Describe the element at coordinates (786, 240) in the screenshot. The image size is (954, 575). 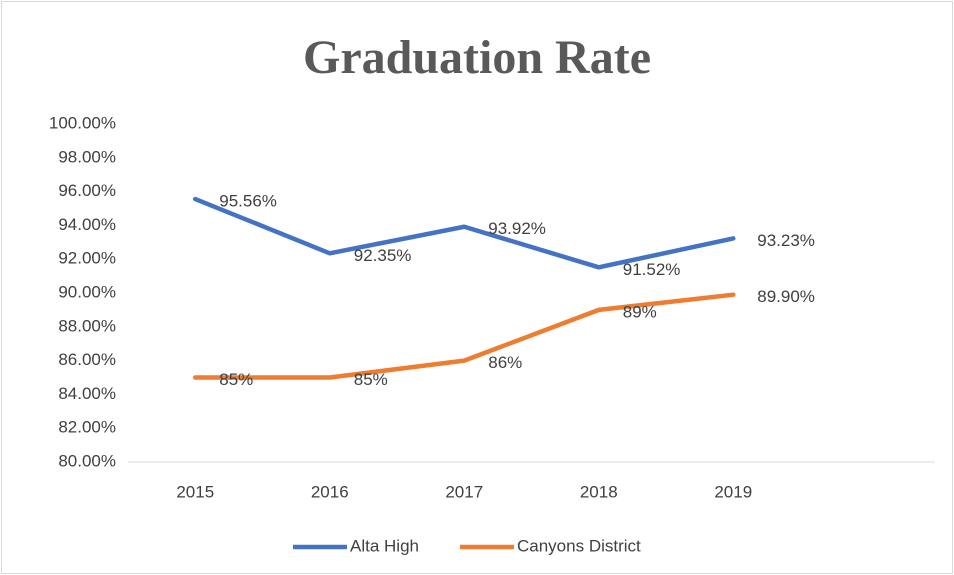
I see `data-label: 93.23%` at that location.